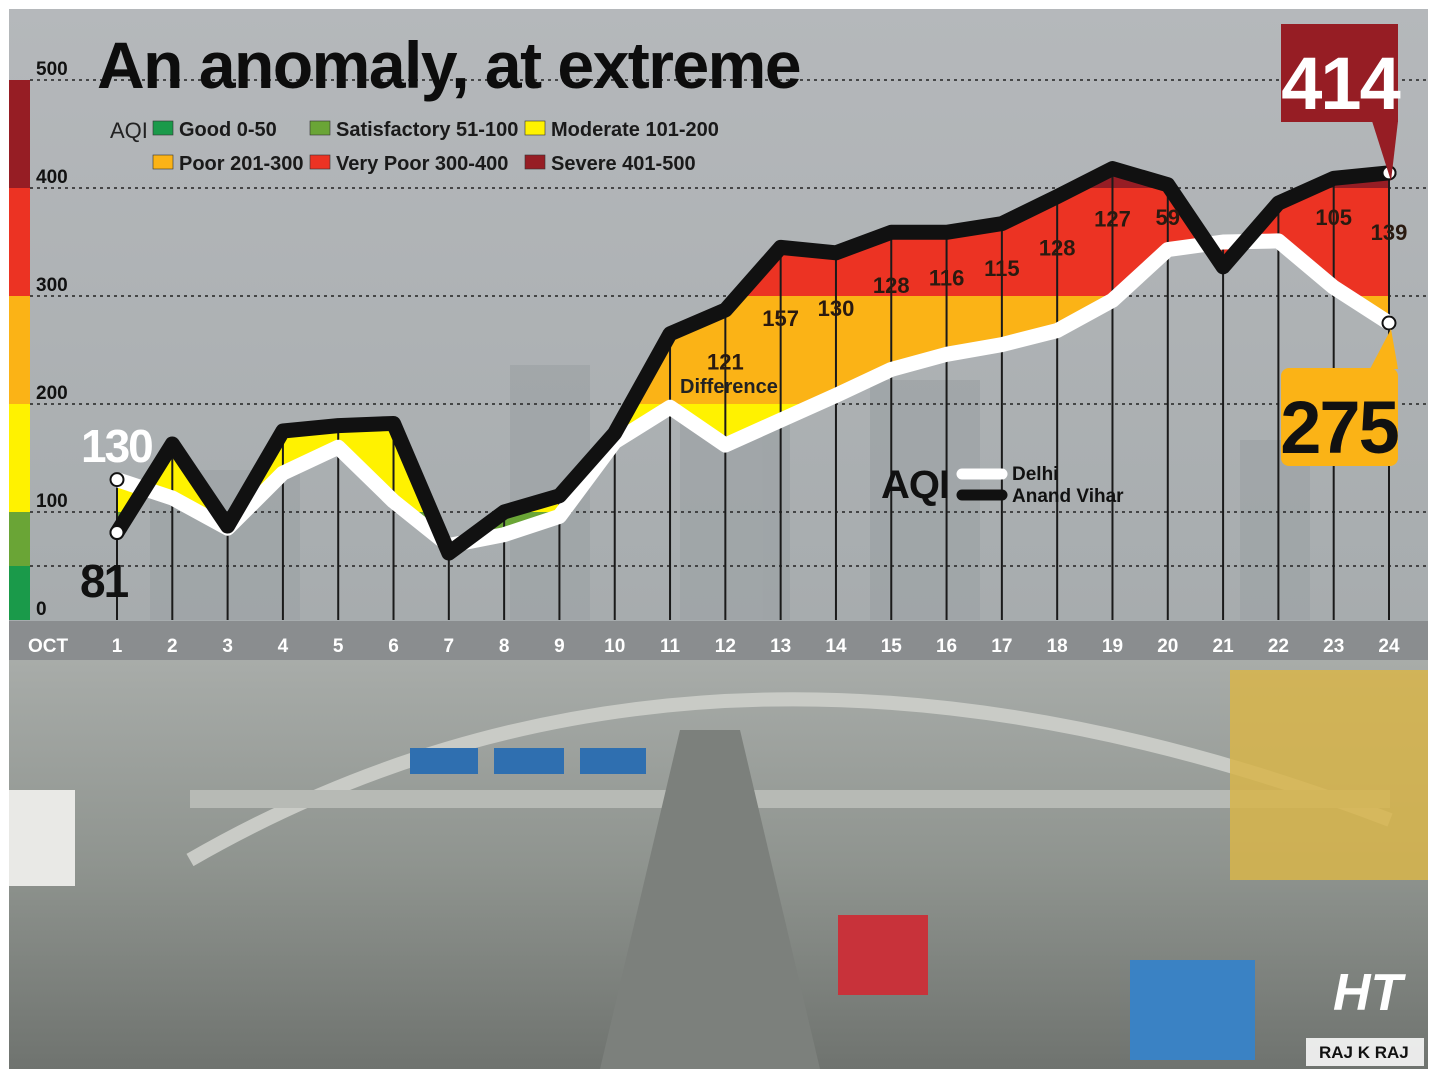 The image size is (1435, 1083). What do you see at coordinates (1333, 217) in the screenshot?
I see `difference-value: 105` at bounding box center [1333, 217].